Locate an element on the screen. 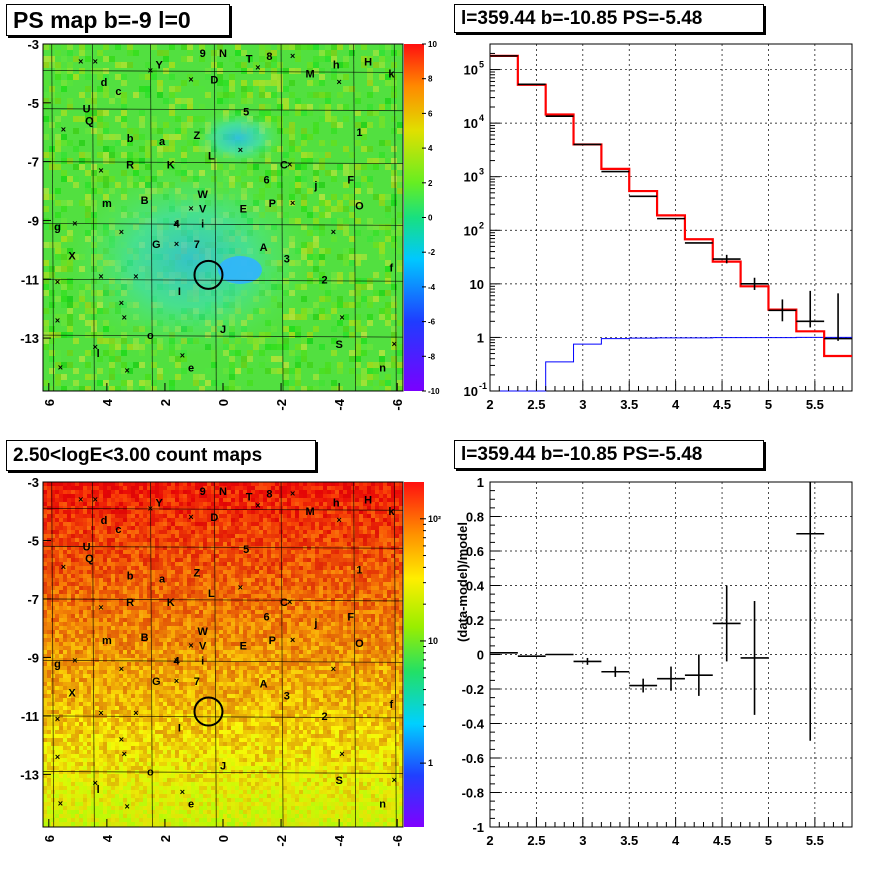 The width and height of the screenshot is (896, 872). map-grid-line is located at coordinates (93, 217).